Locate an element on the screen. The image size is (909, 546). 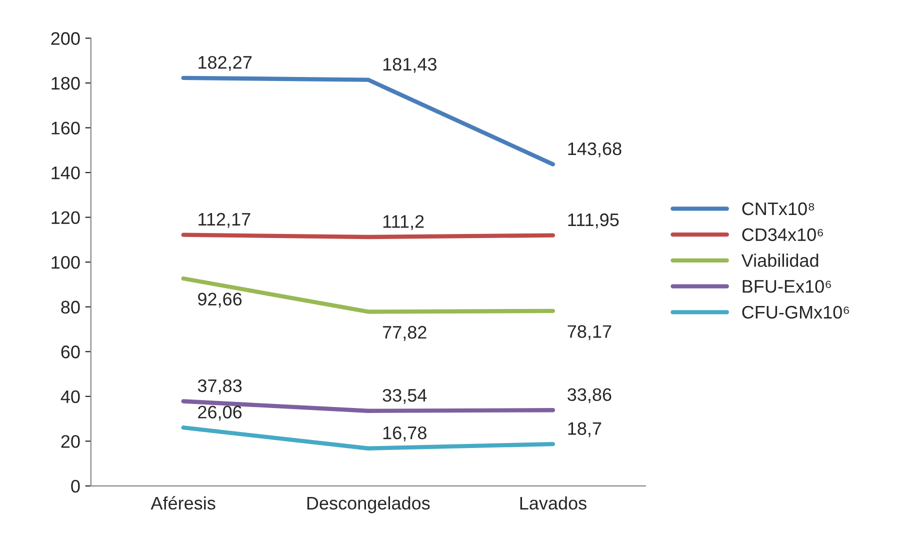
data-label: 78,17 is located at coordinates (590, 332).